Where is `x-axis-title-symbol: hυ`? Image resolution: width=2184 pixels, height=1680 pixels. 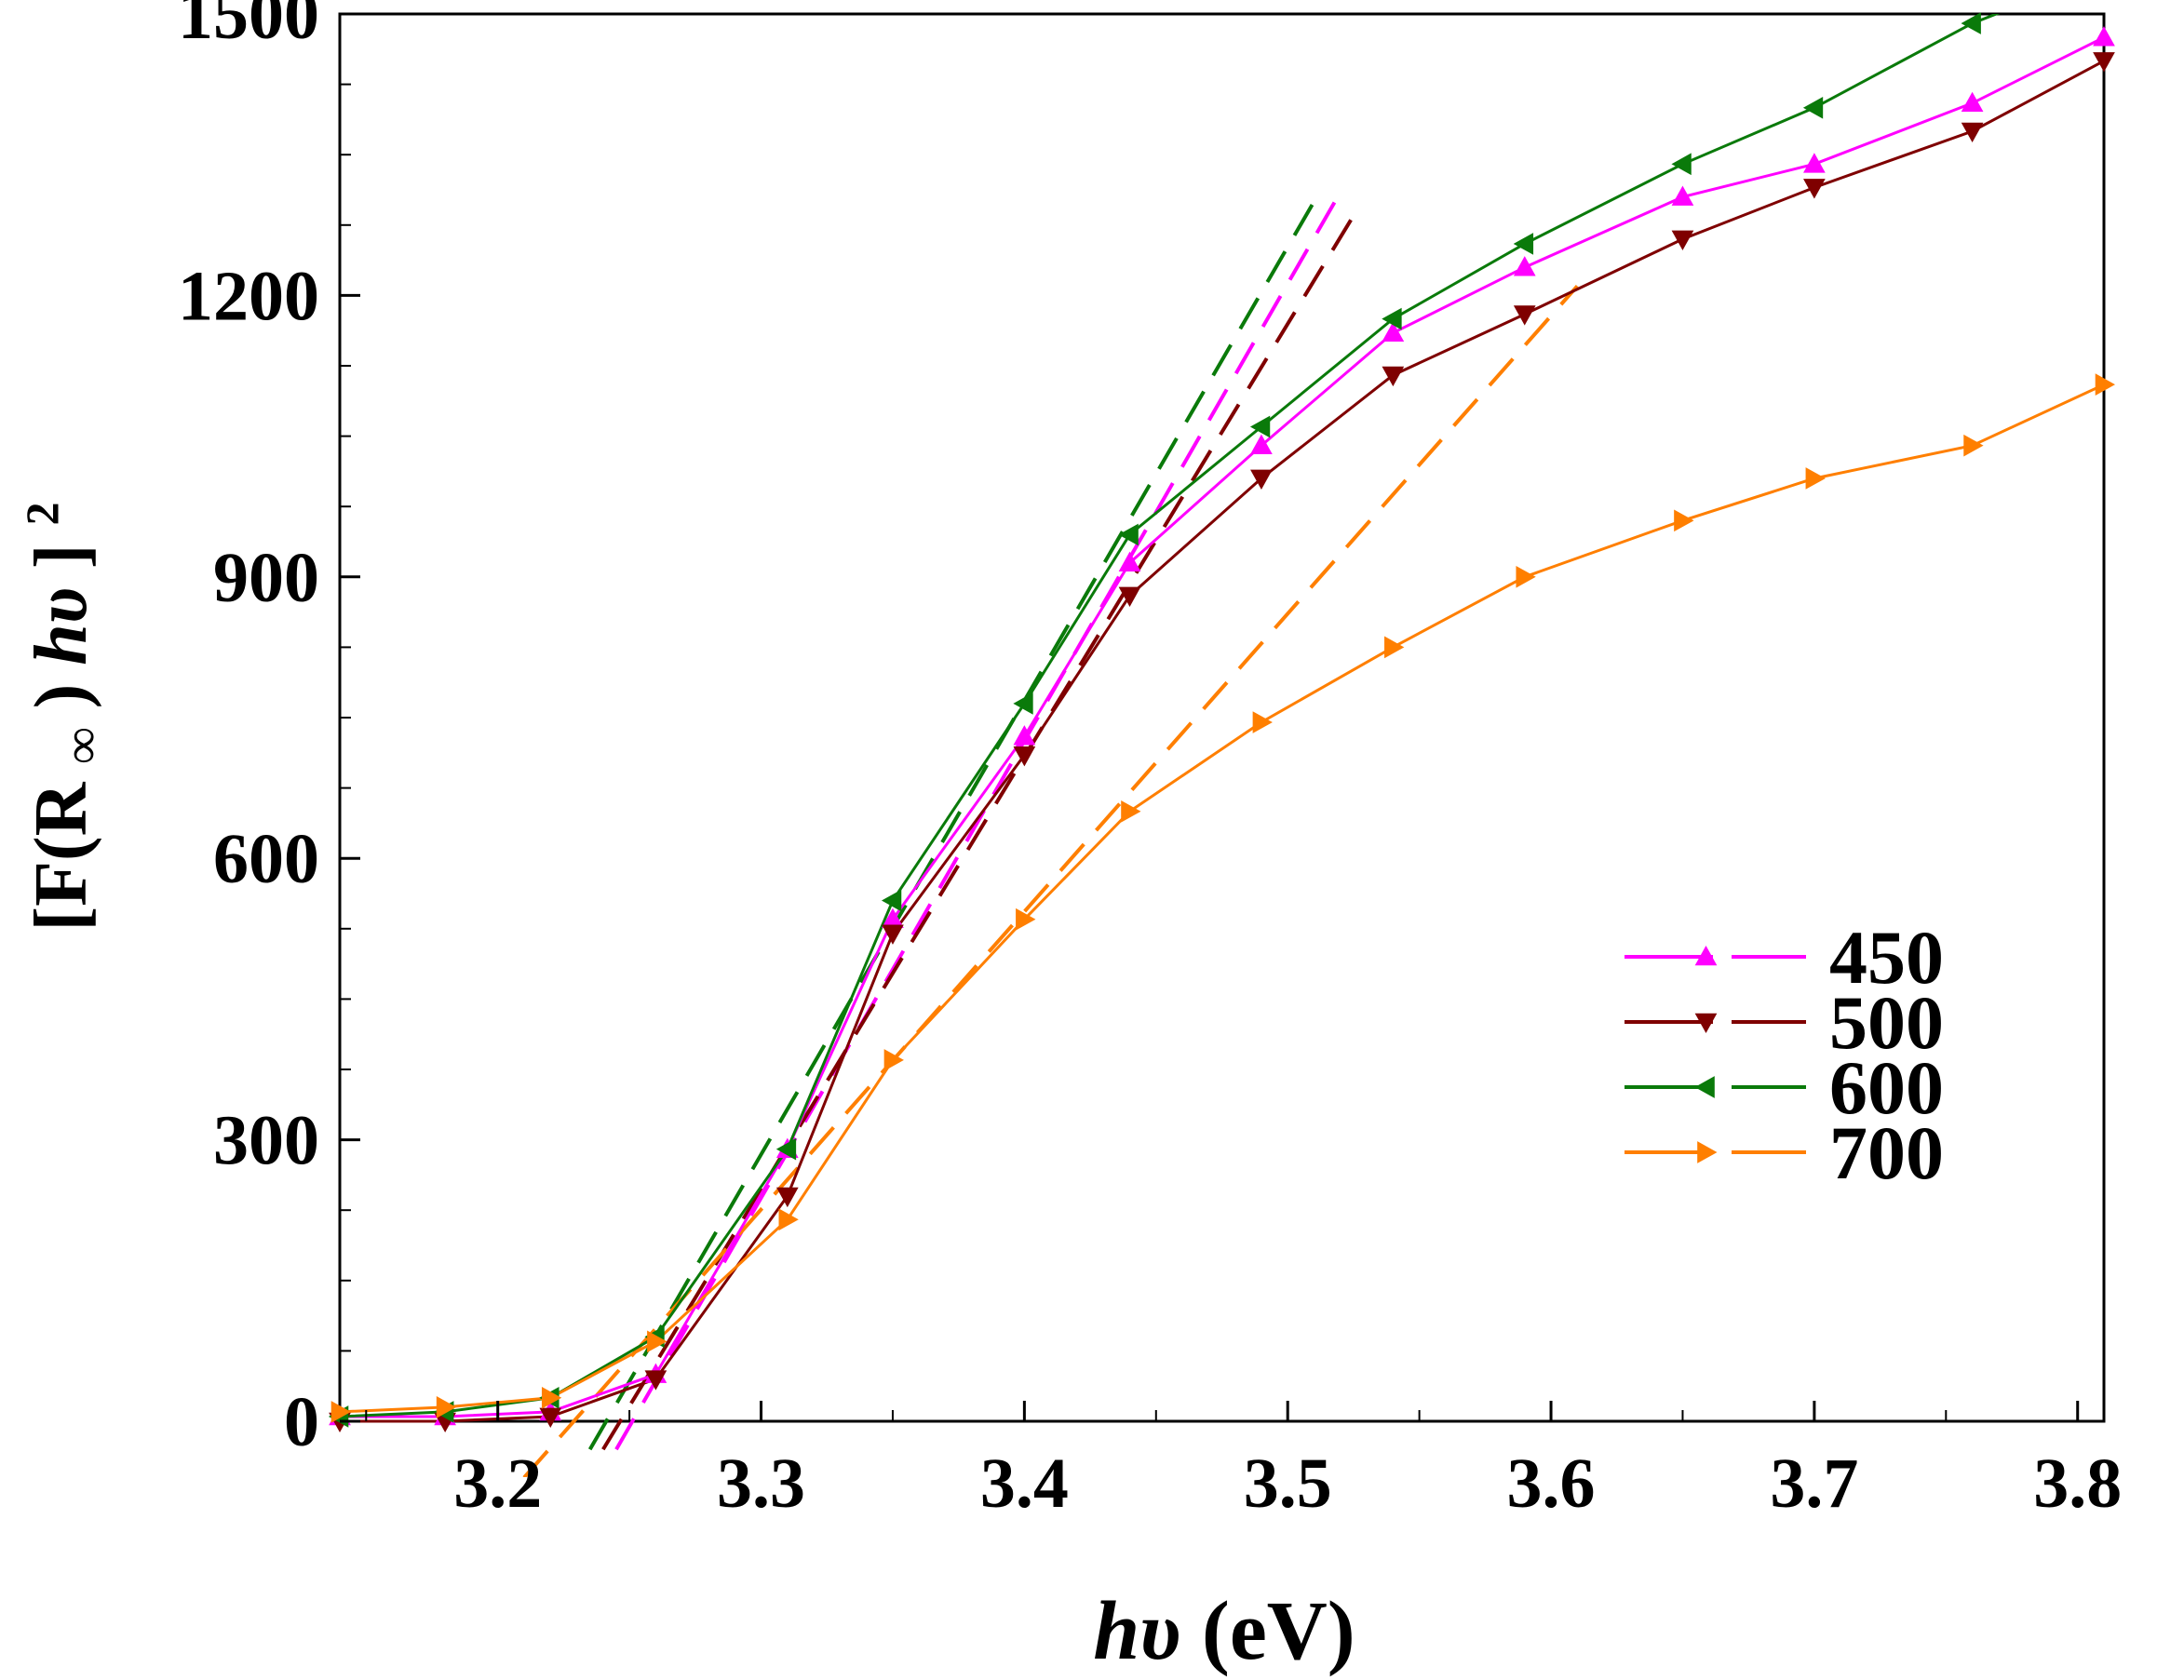
x-axis-title-symbol: hυ is located at coordinates (1136, 1631).